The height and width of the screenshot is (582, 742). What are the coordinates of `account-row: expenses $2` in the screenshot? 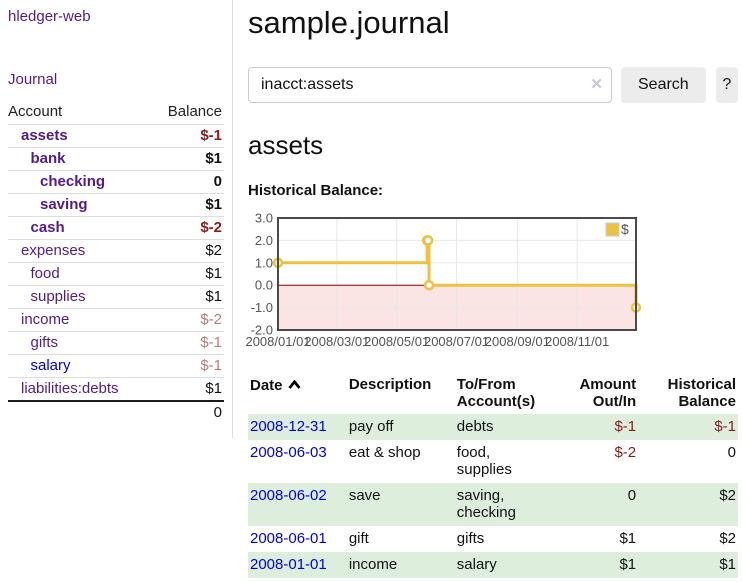 It's located at (116, 251).